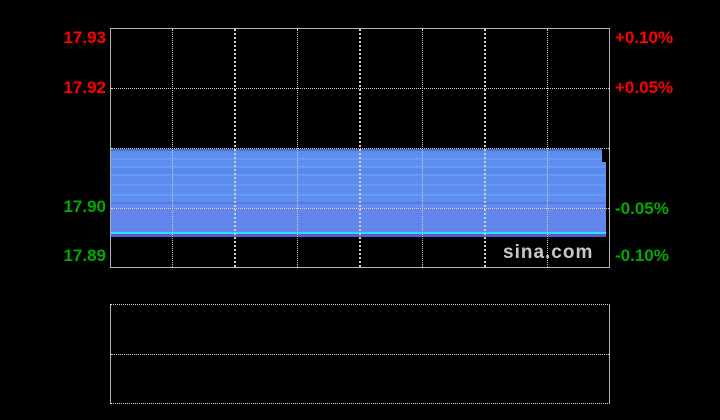  Describe the element at coordinates (644, 37) in the screenshot. I see `percent-axis-label: +0.10%` at that location.